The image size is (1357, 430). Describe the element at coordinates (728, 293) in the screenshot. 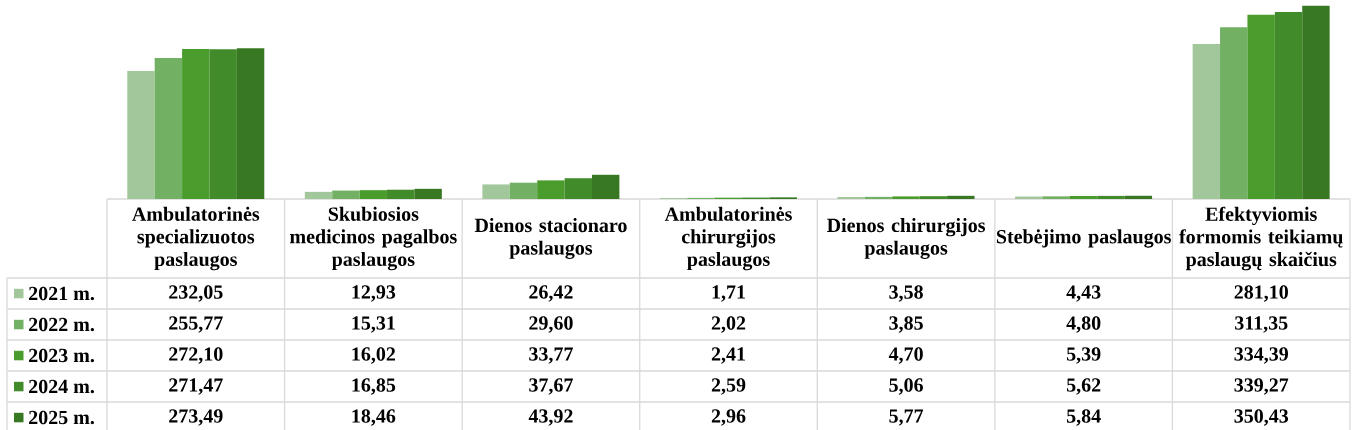

I see `data-label: 1,71` at that location.